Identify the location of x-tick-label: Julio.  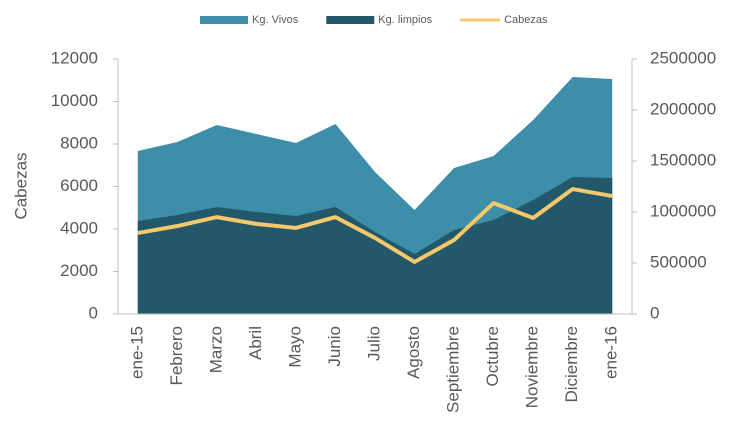
(373, 343).